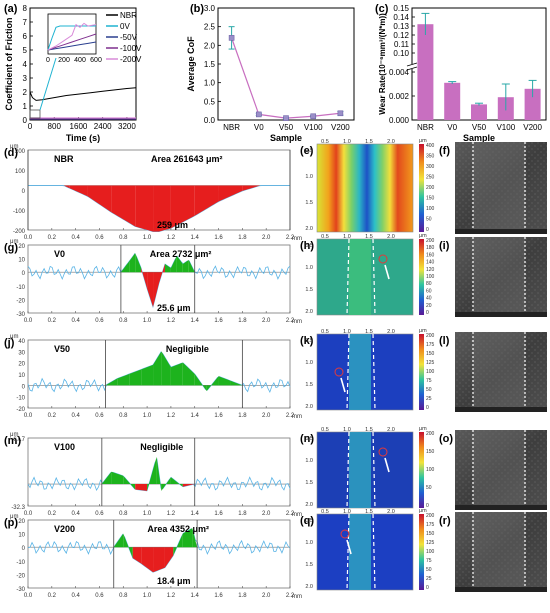 The image size is (550, 613). I want to click on a-legend-label: -50V, so click(129, 37).